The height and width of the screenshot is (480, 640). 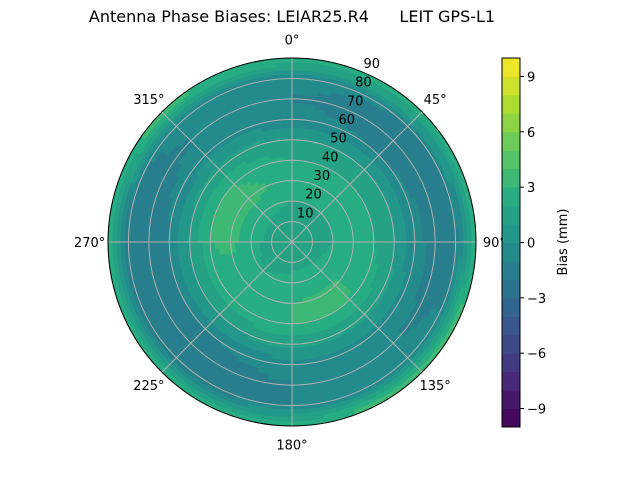 What do you see at coordinates (536, 410) in the screenshot?
I see `colorbar-tick-label: −9` at bounding box center [536, 410].